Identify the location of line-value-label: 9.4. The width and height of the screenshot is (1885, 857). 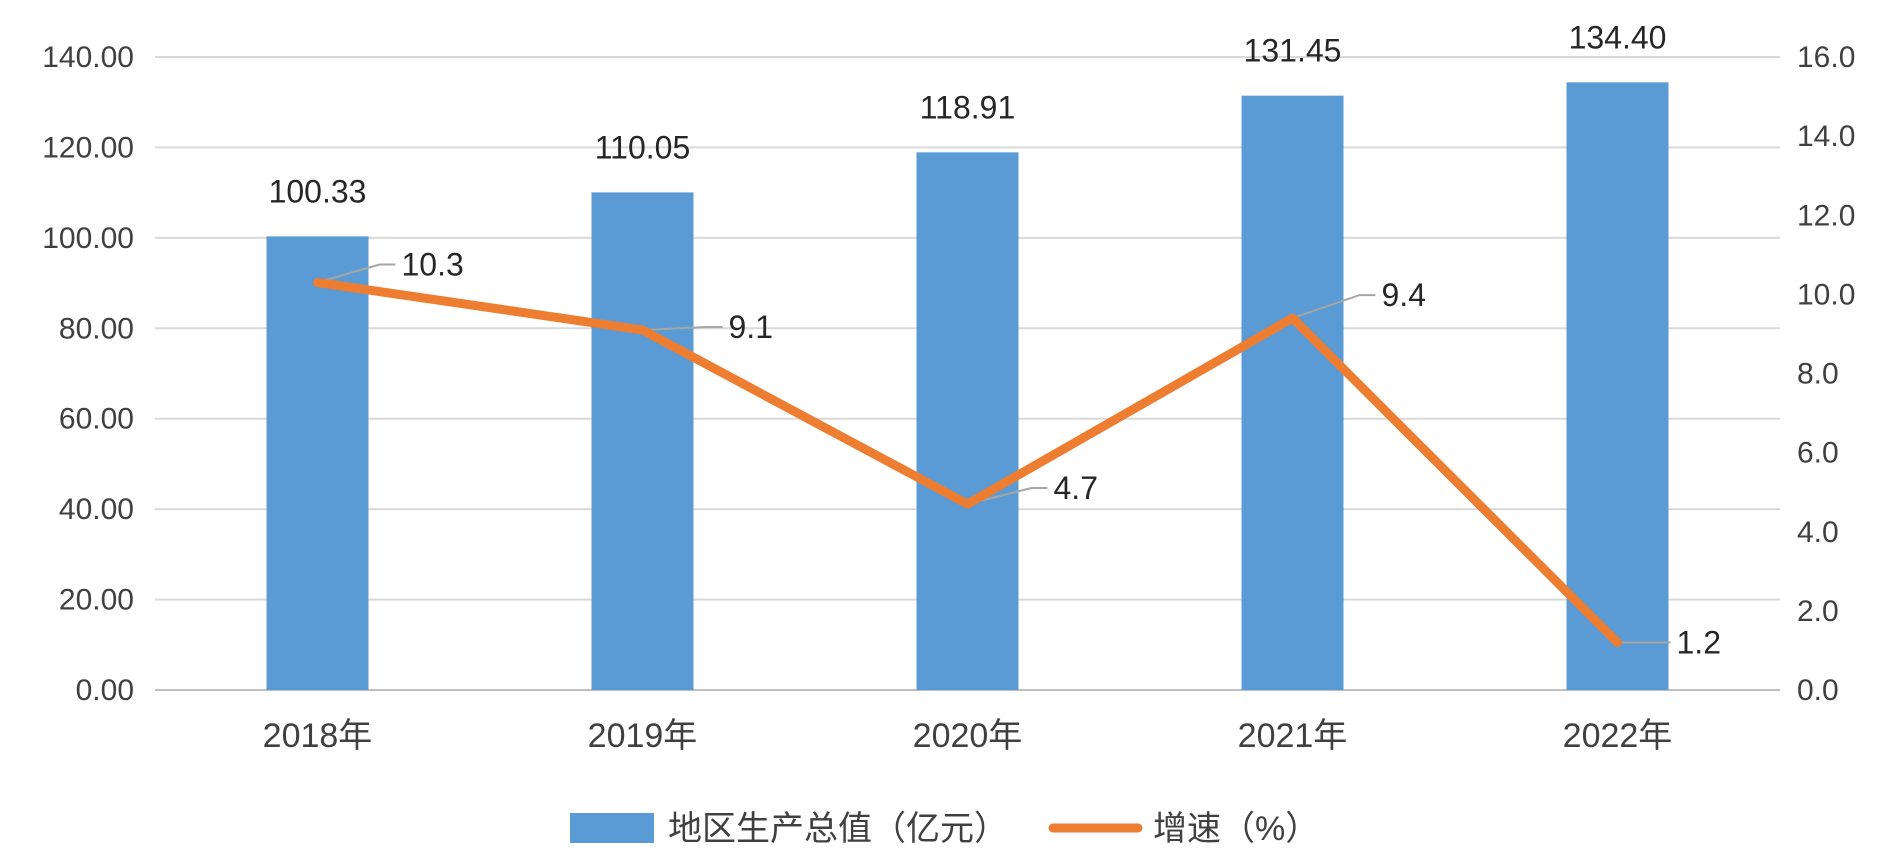
(1404, 295).